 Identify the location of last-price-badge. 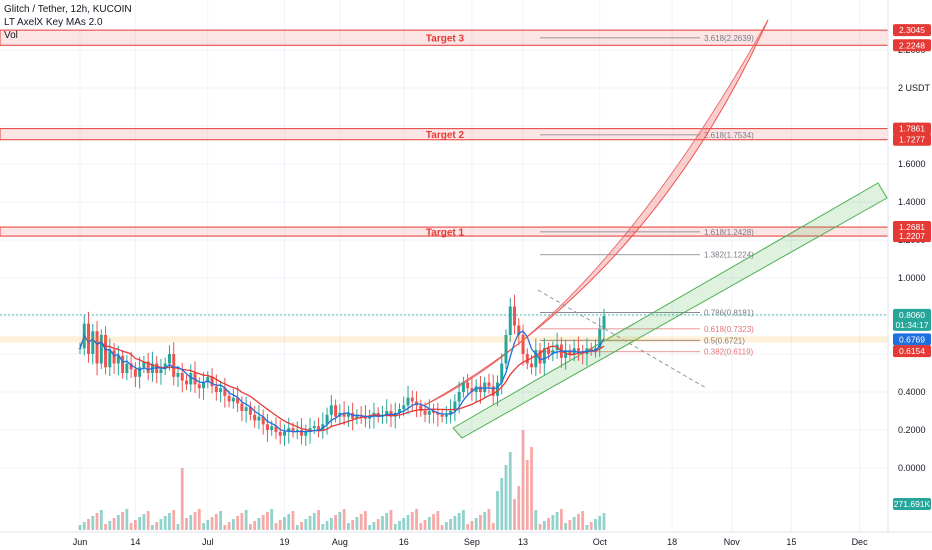
(912, 319).